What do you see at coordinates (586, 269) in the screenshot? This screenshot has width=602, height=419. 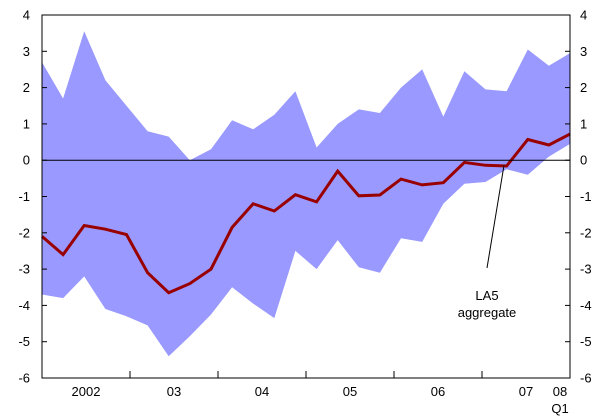 I see `y-tick-label-right: -3` at bounding box center [586, 269].